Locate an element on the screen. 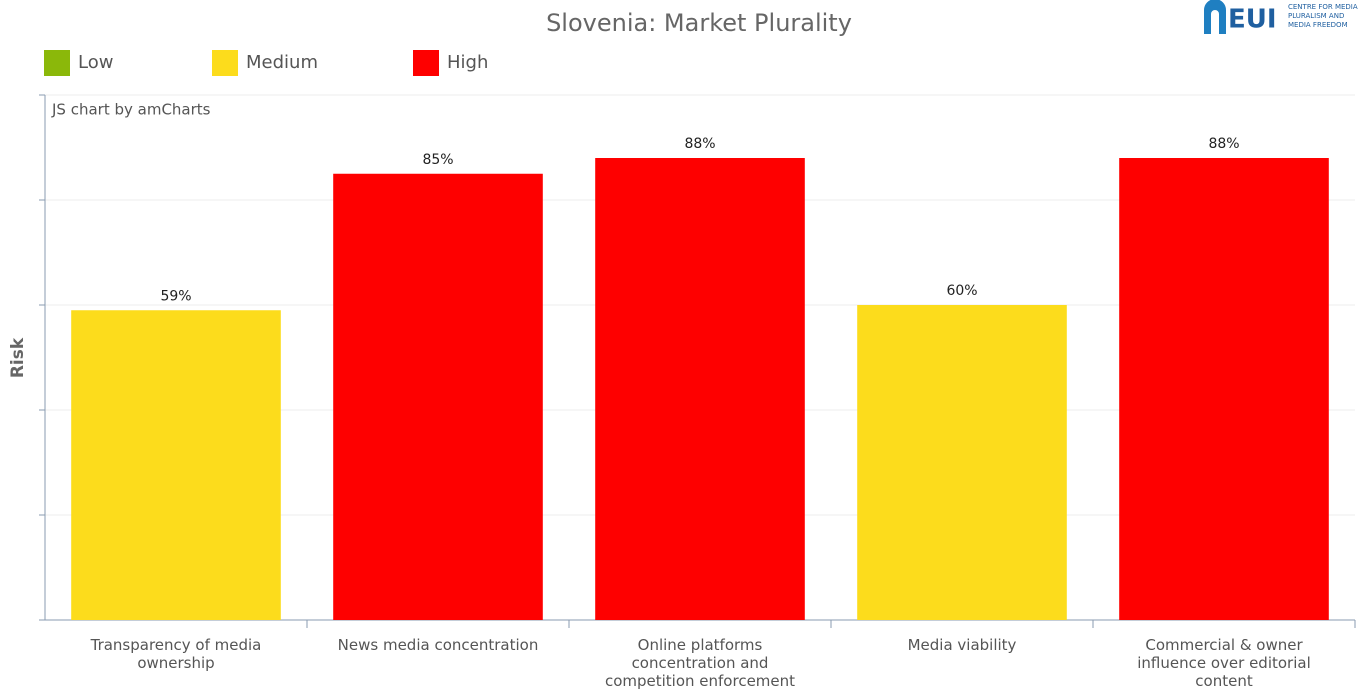  legend-label: Medium is located at coordinates (282, 62).